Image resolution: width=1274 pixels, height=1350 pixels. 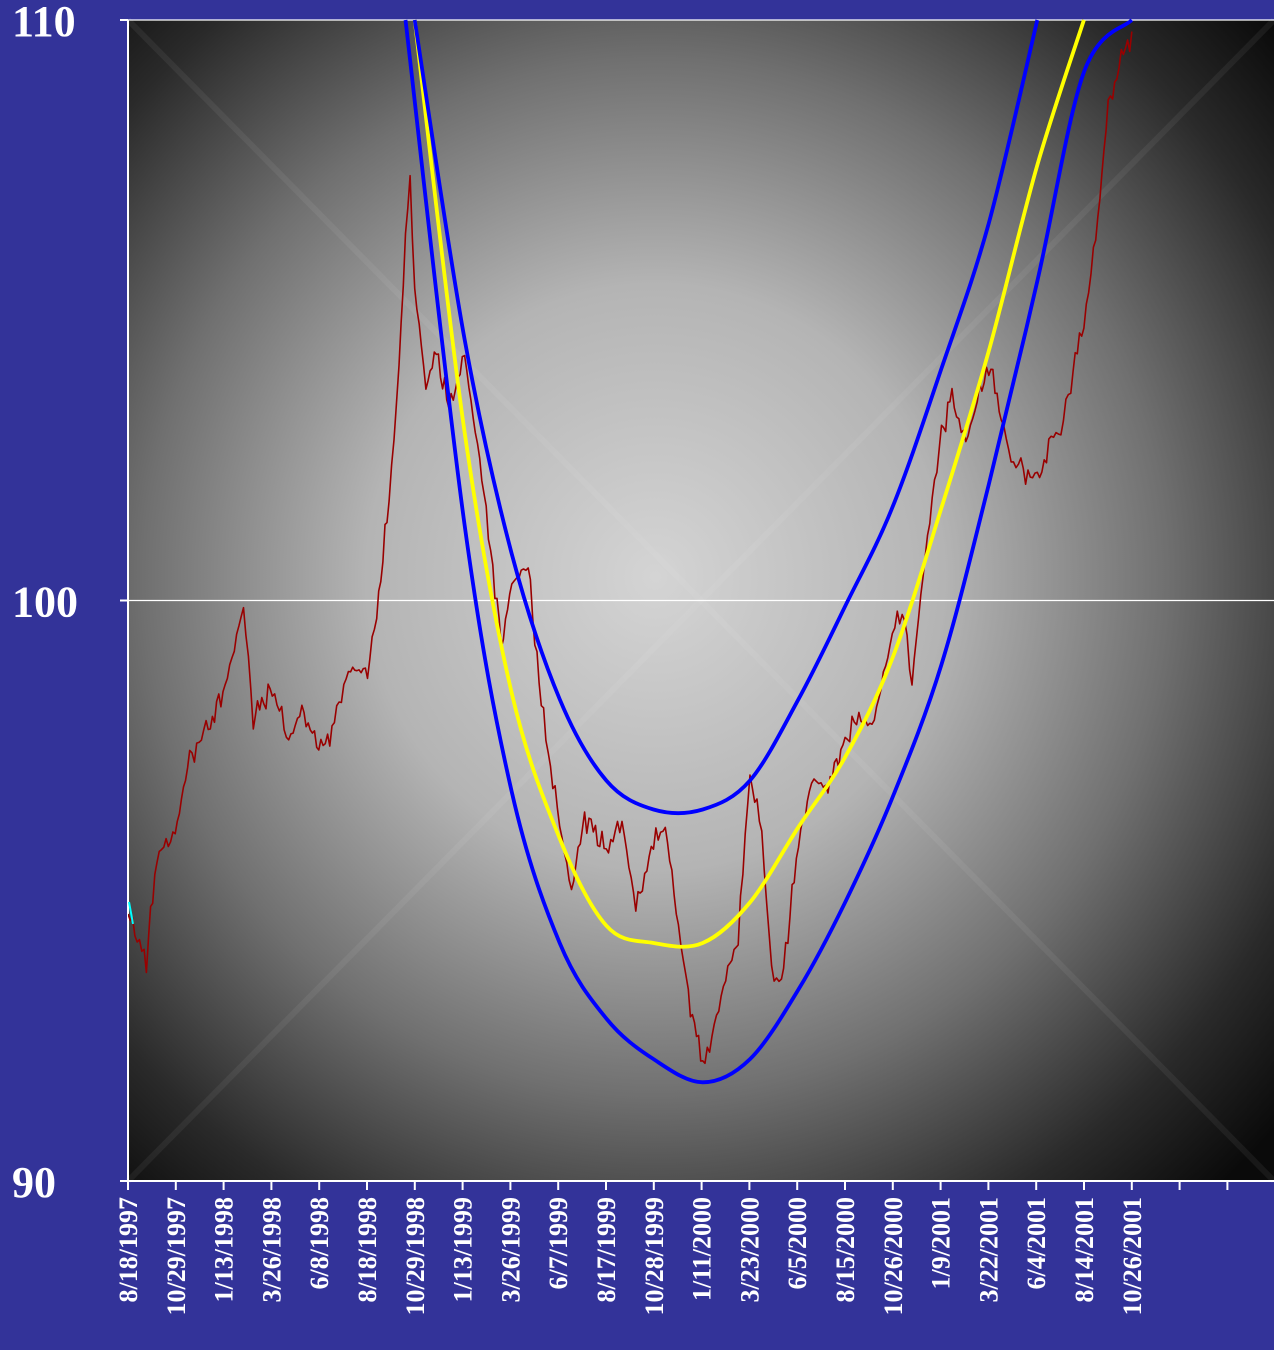 I want to click on x-tick-label: 1/9/2001, so click(x=941, y=1243).